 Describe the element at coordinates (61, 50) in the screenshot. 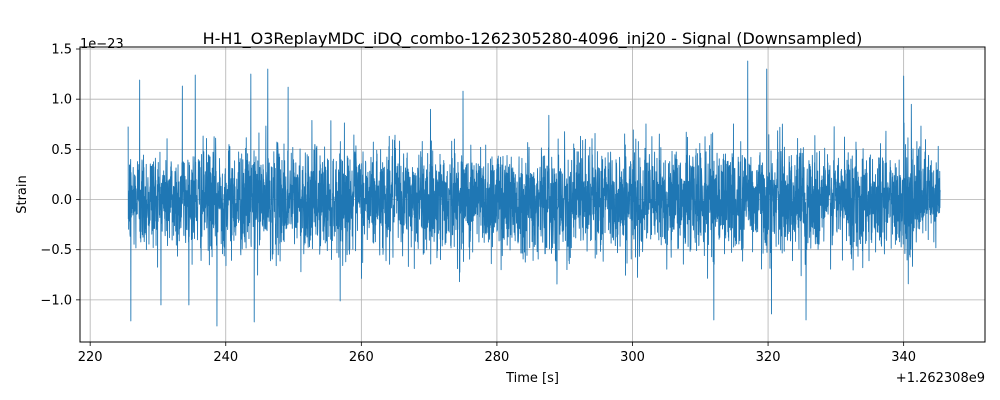

I see `y-tick-label: 1.5` at that location.